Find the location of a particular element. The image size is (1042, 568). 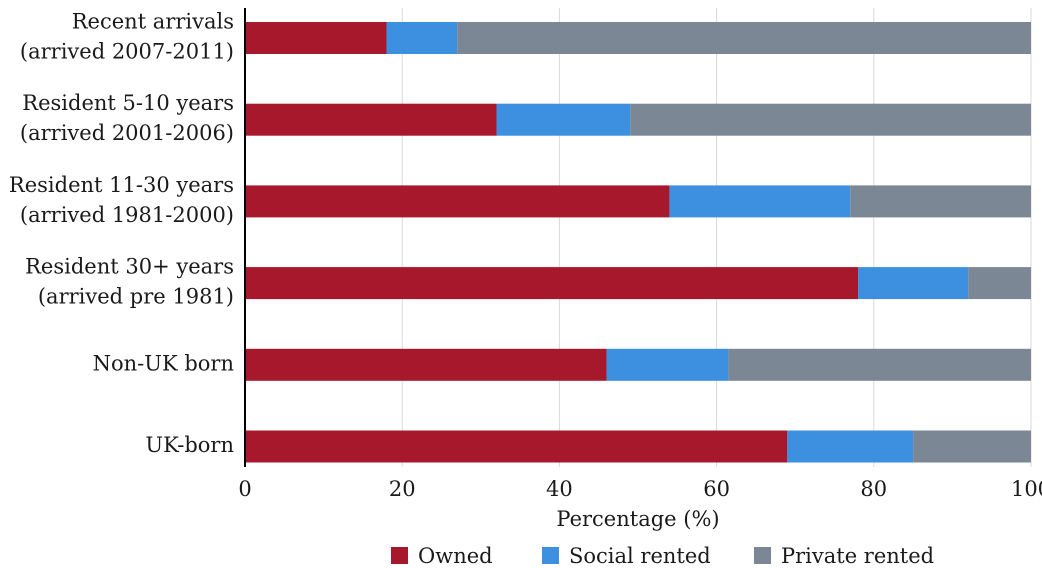

category-label-1-line-0: Resident 5-10 years is located at coordinates (128, 103).